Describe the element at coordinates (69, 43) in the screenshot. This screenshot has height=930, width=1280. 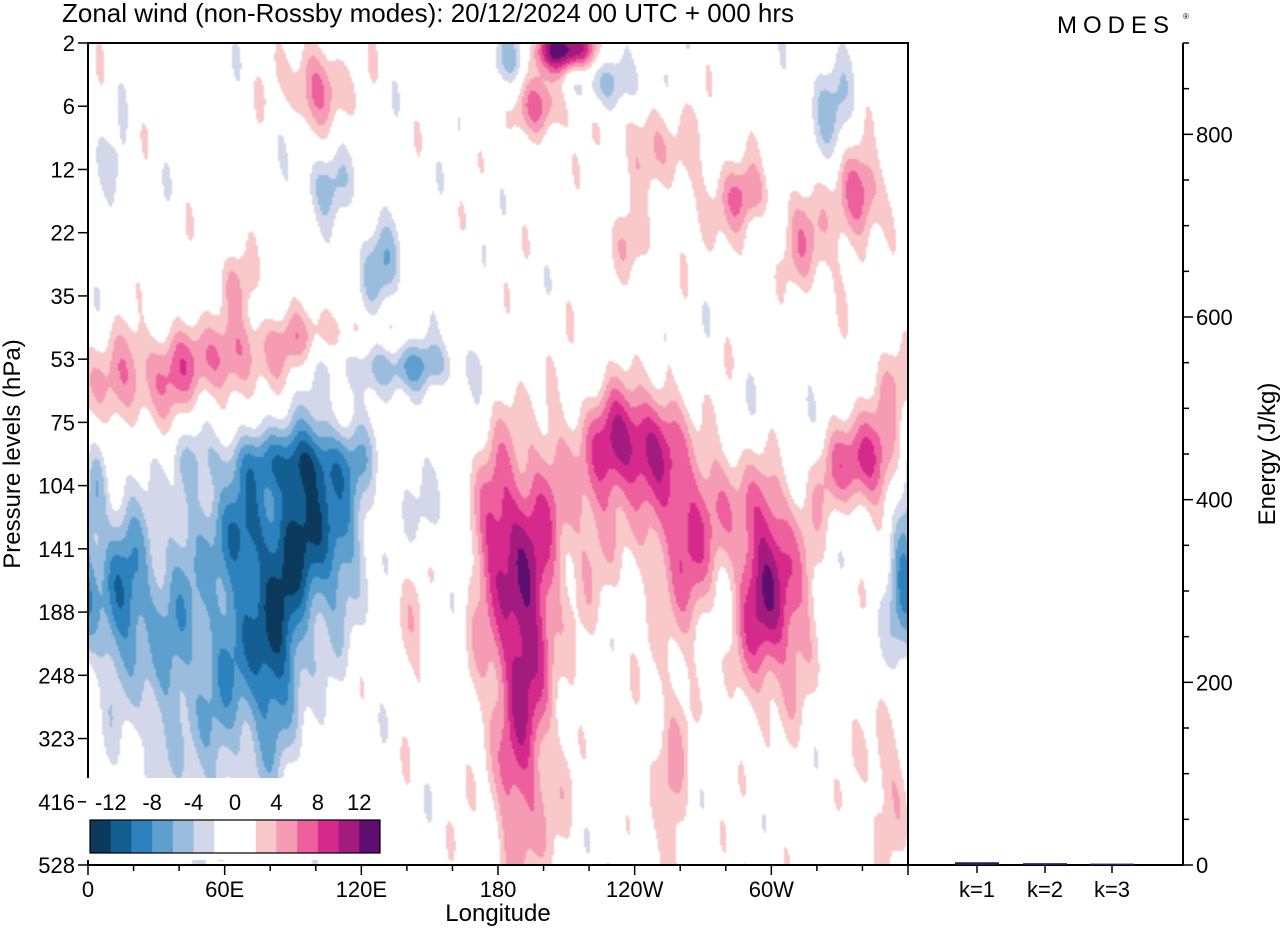
I see `y-tick-label: 2` at that location.